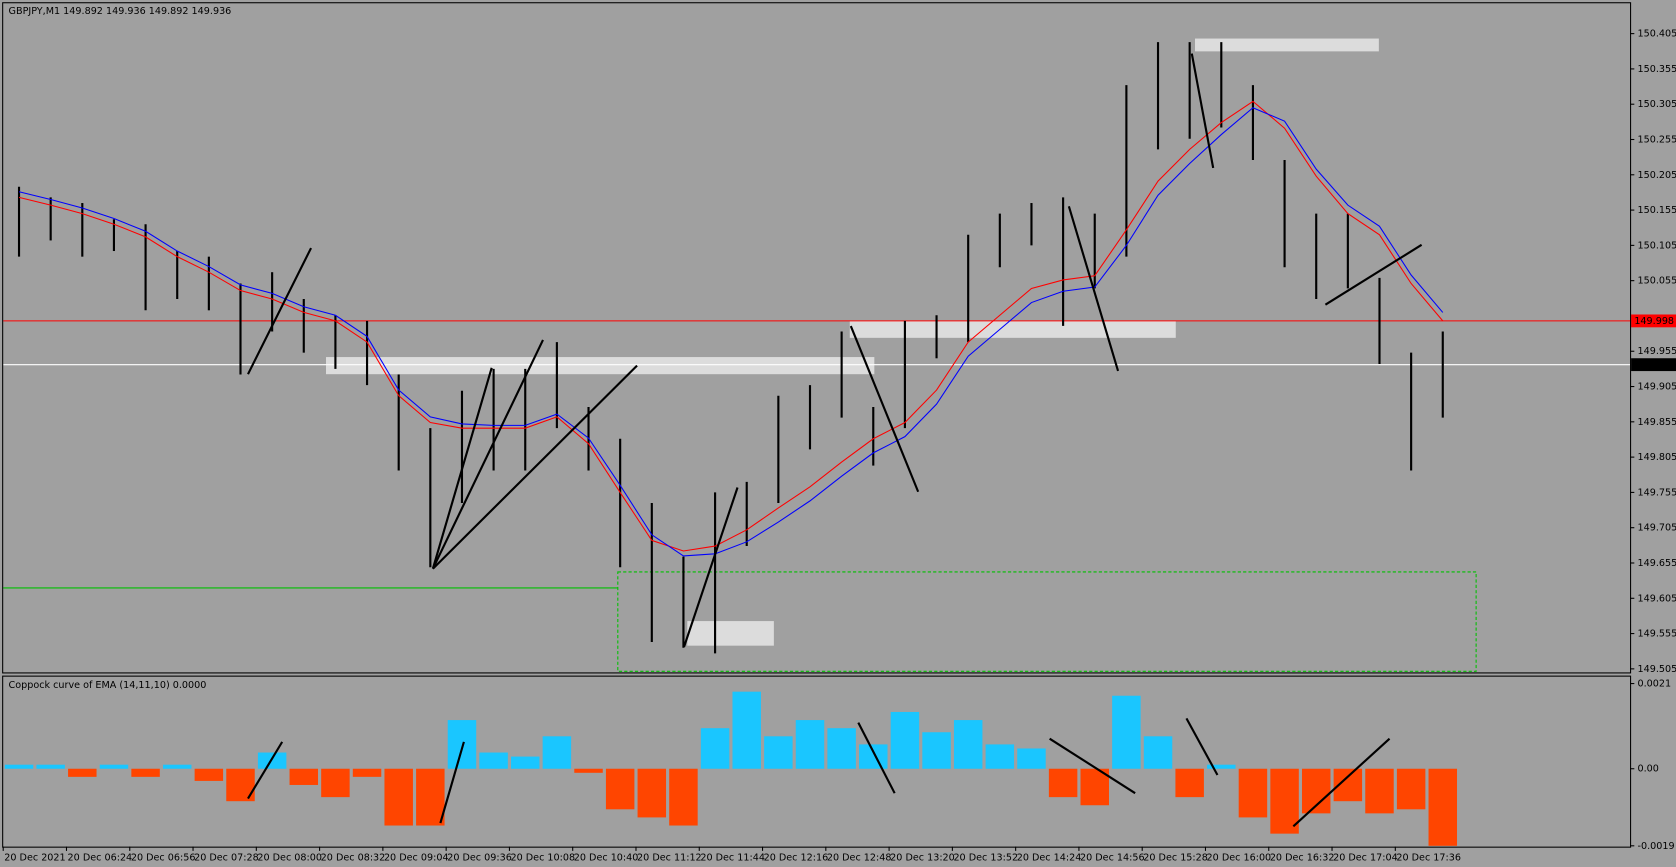 This screenshot has height=867, width=1676. I want to click on y-tick-label: 0.0021, so click(1655, 684).